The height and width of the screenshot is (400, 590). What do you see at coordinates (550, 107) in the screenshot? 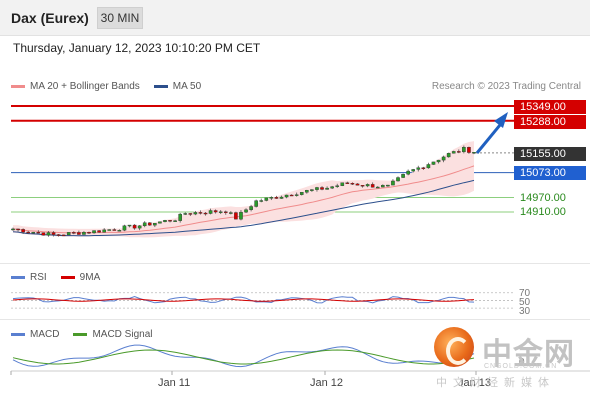
I see `price-label-resistance-2: 15349.00` at bounding box center [550, 107].